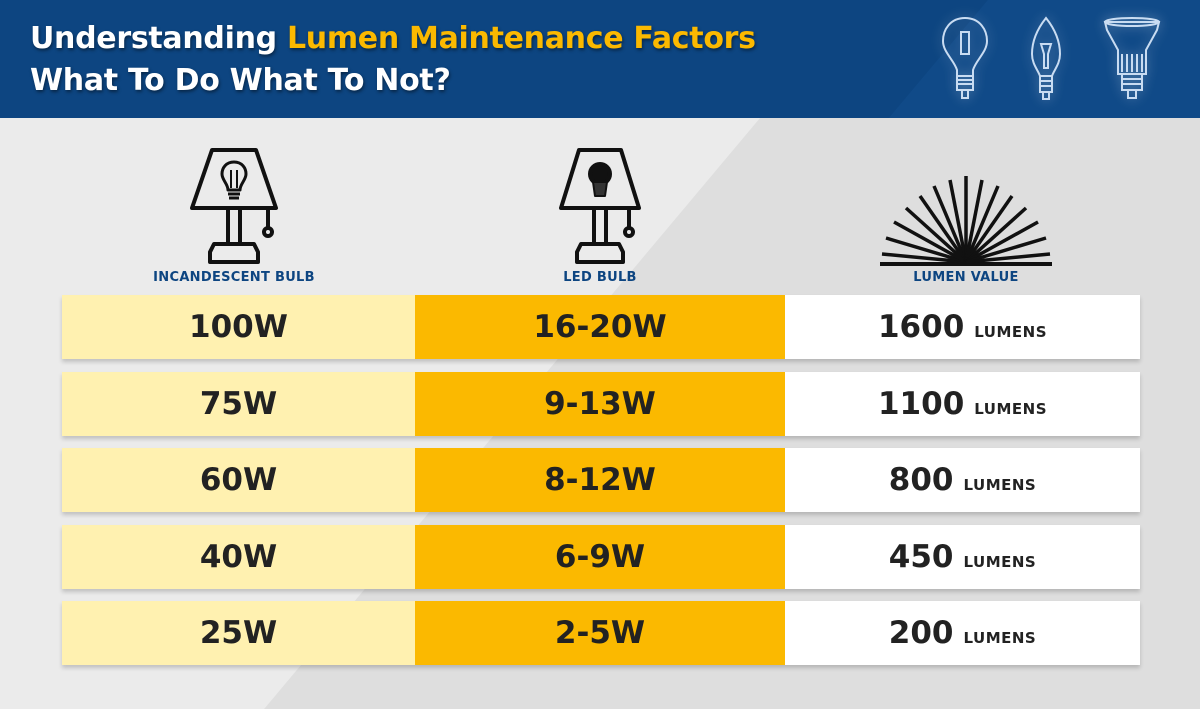 Image resolution: width=1200 pixels, height=709 pixels. Describe the element at coordinates (966, 221) in the screenshot. I see `light-rays-icon` at that location.